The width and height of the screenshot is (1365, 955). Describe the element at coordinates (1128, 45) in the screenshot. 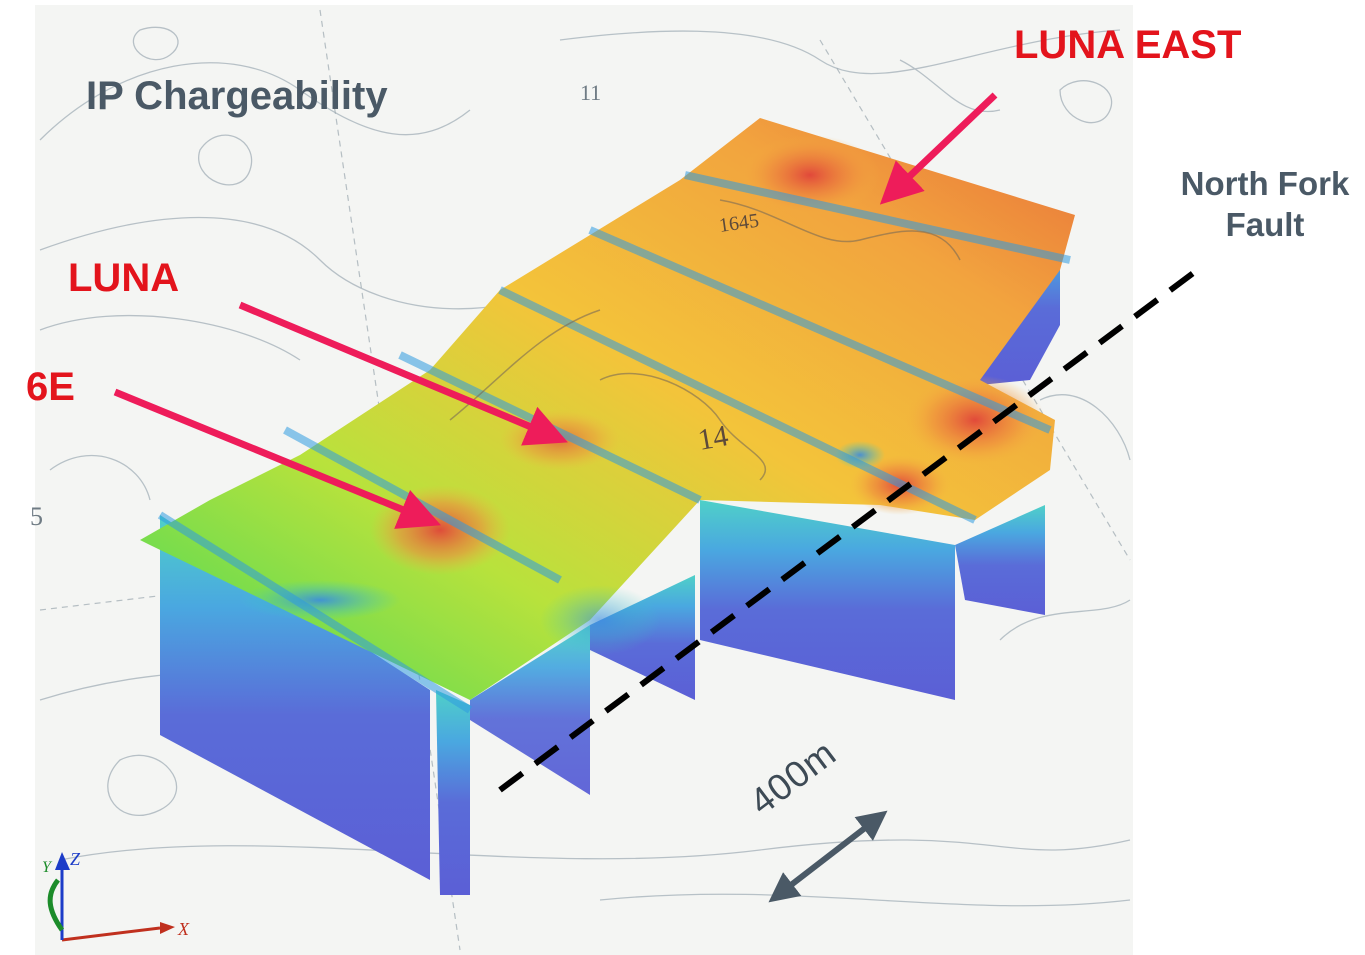

I see `label-luna-east: LUNA EAST` at that location.